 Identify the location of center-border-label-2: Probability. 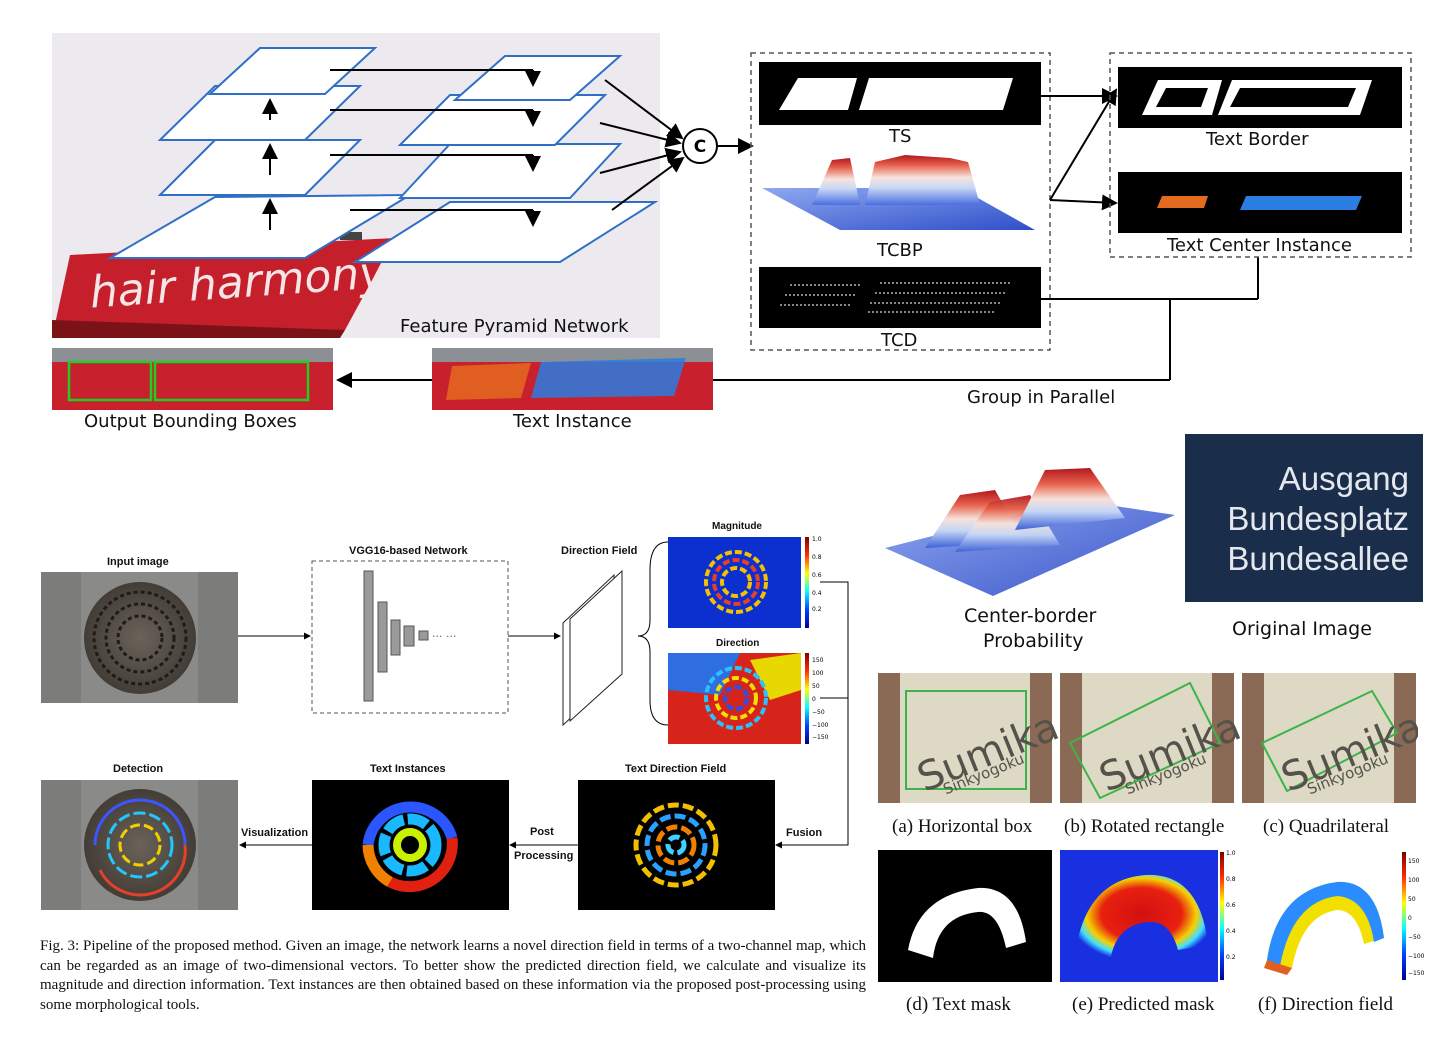
(1033, 641).